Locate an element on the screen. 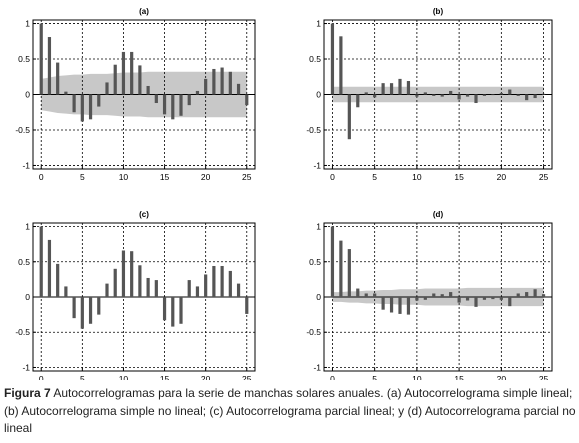 This screenshot has width=579, height=443. caption-label: Figura 7 is located at coordinates (27, 393).